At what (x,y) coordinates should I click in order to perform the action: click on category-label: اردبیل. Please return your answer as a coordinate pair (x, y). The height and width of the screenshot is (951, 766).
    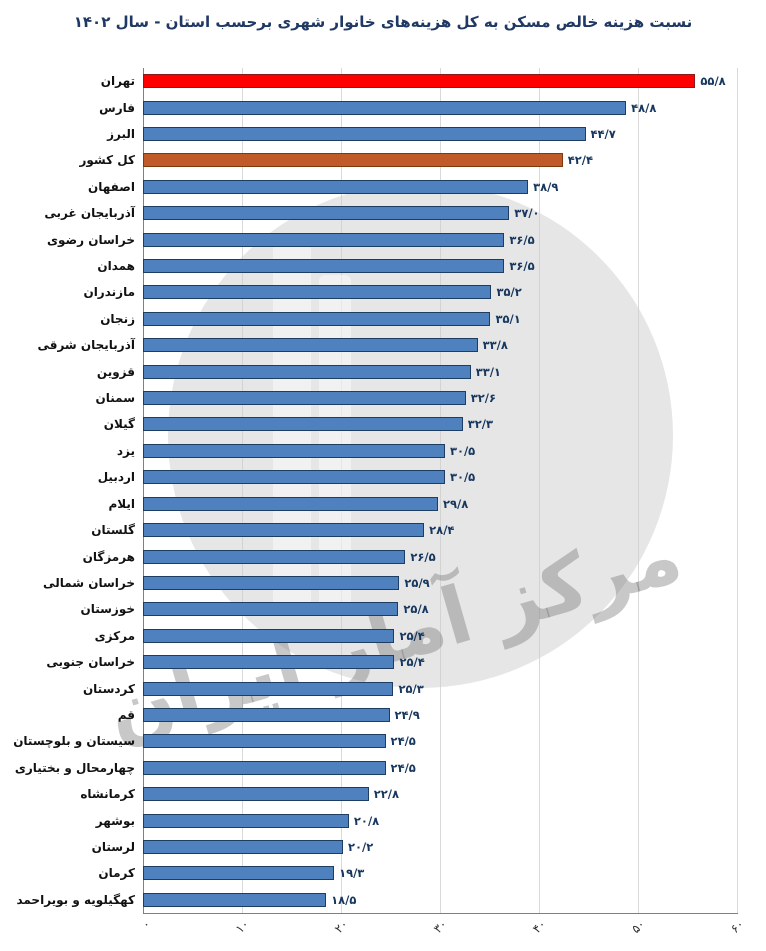
    Looking at the image, I should click on (116, 477).